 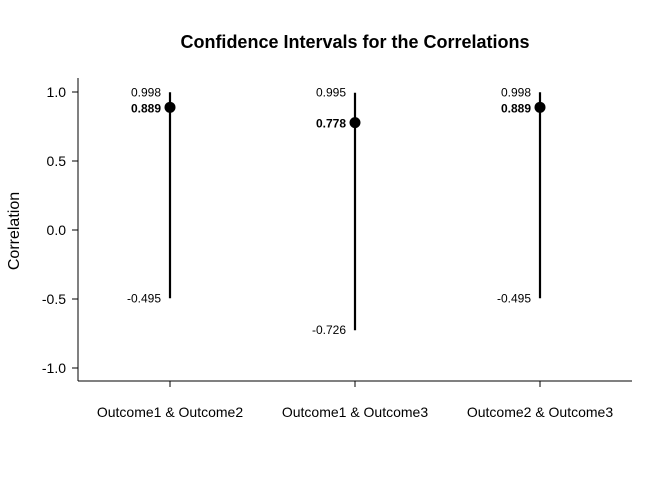 I want to click on y-tick-label: 1.0, so click(x=57, y=92).